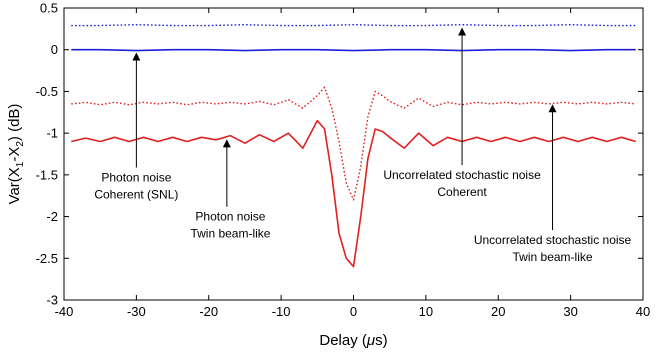  I want to click on y-tick-label: -2.5, so click(47, 258).